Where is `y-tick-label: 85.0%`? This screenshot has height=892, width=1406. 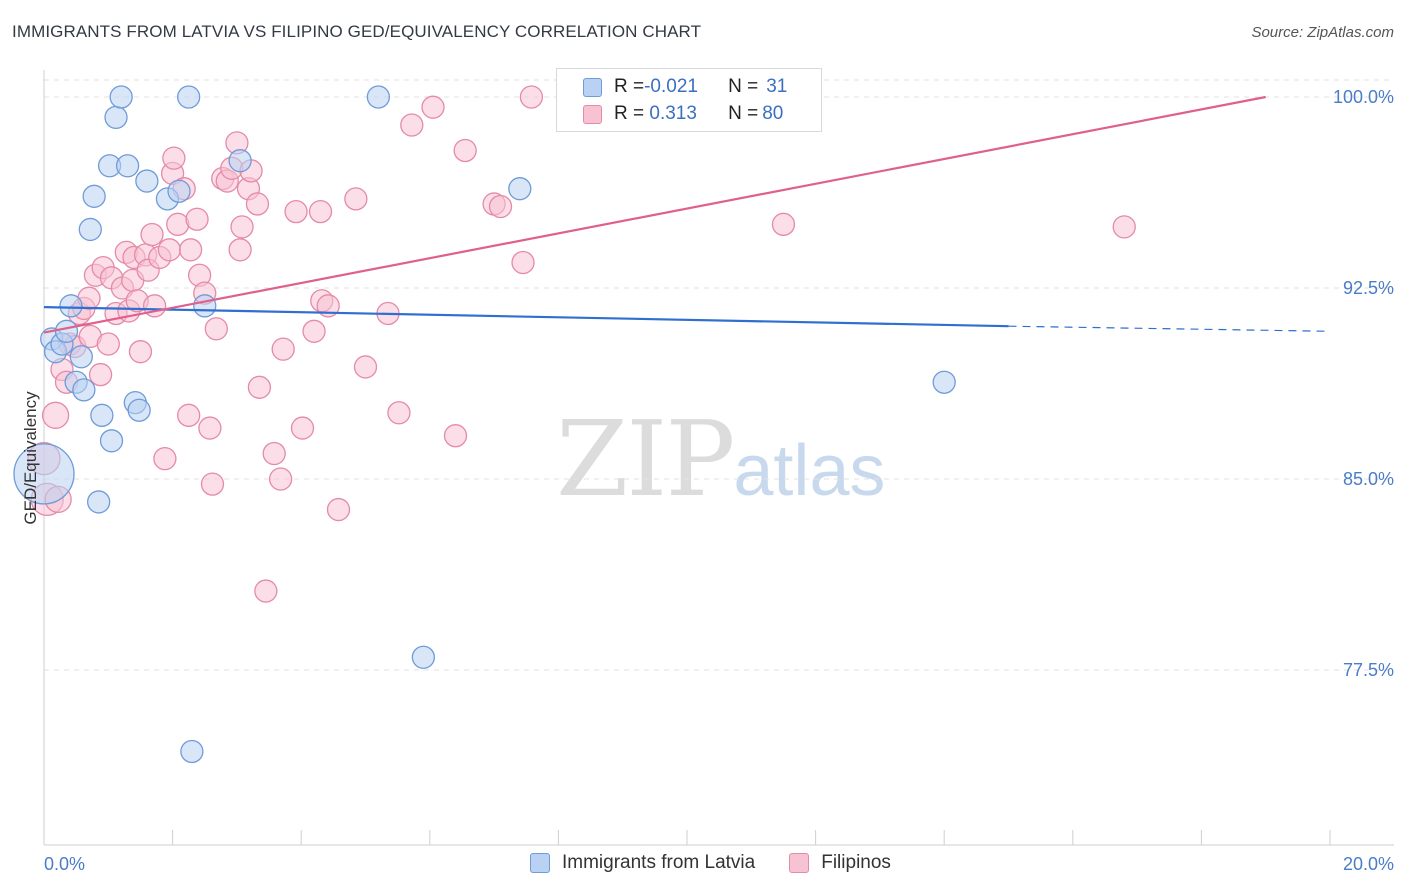 y-tick-label: 85.0% is located at coordinates (1368, 479).